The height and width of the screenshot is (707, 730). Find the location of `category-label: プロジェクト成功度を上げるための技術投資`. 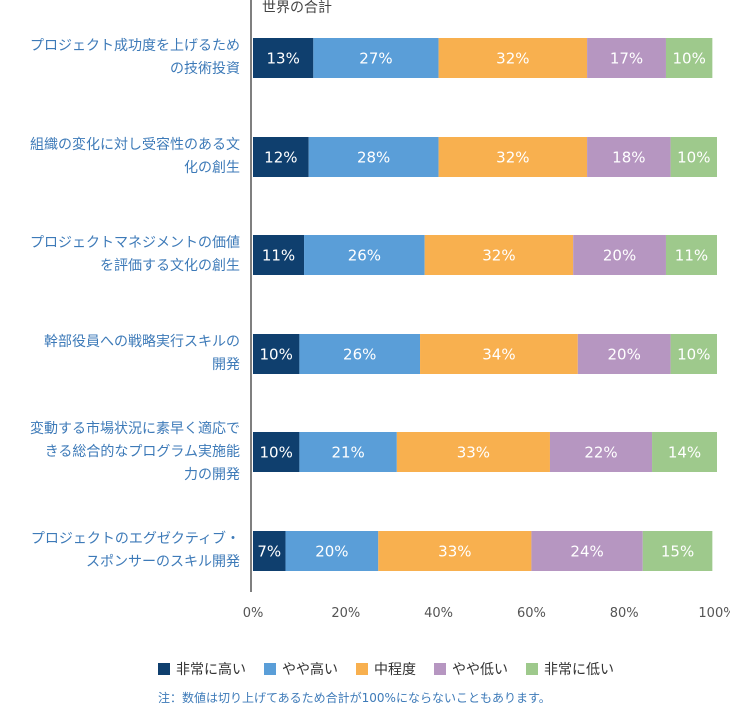

category-label: プロジェクト成功度を上げるための技術投資 is located at coordinates (120, 58).